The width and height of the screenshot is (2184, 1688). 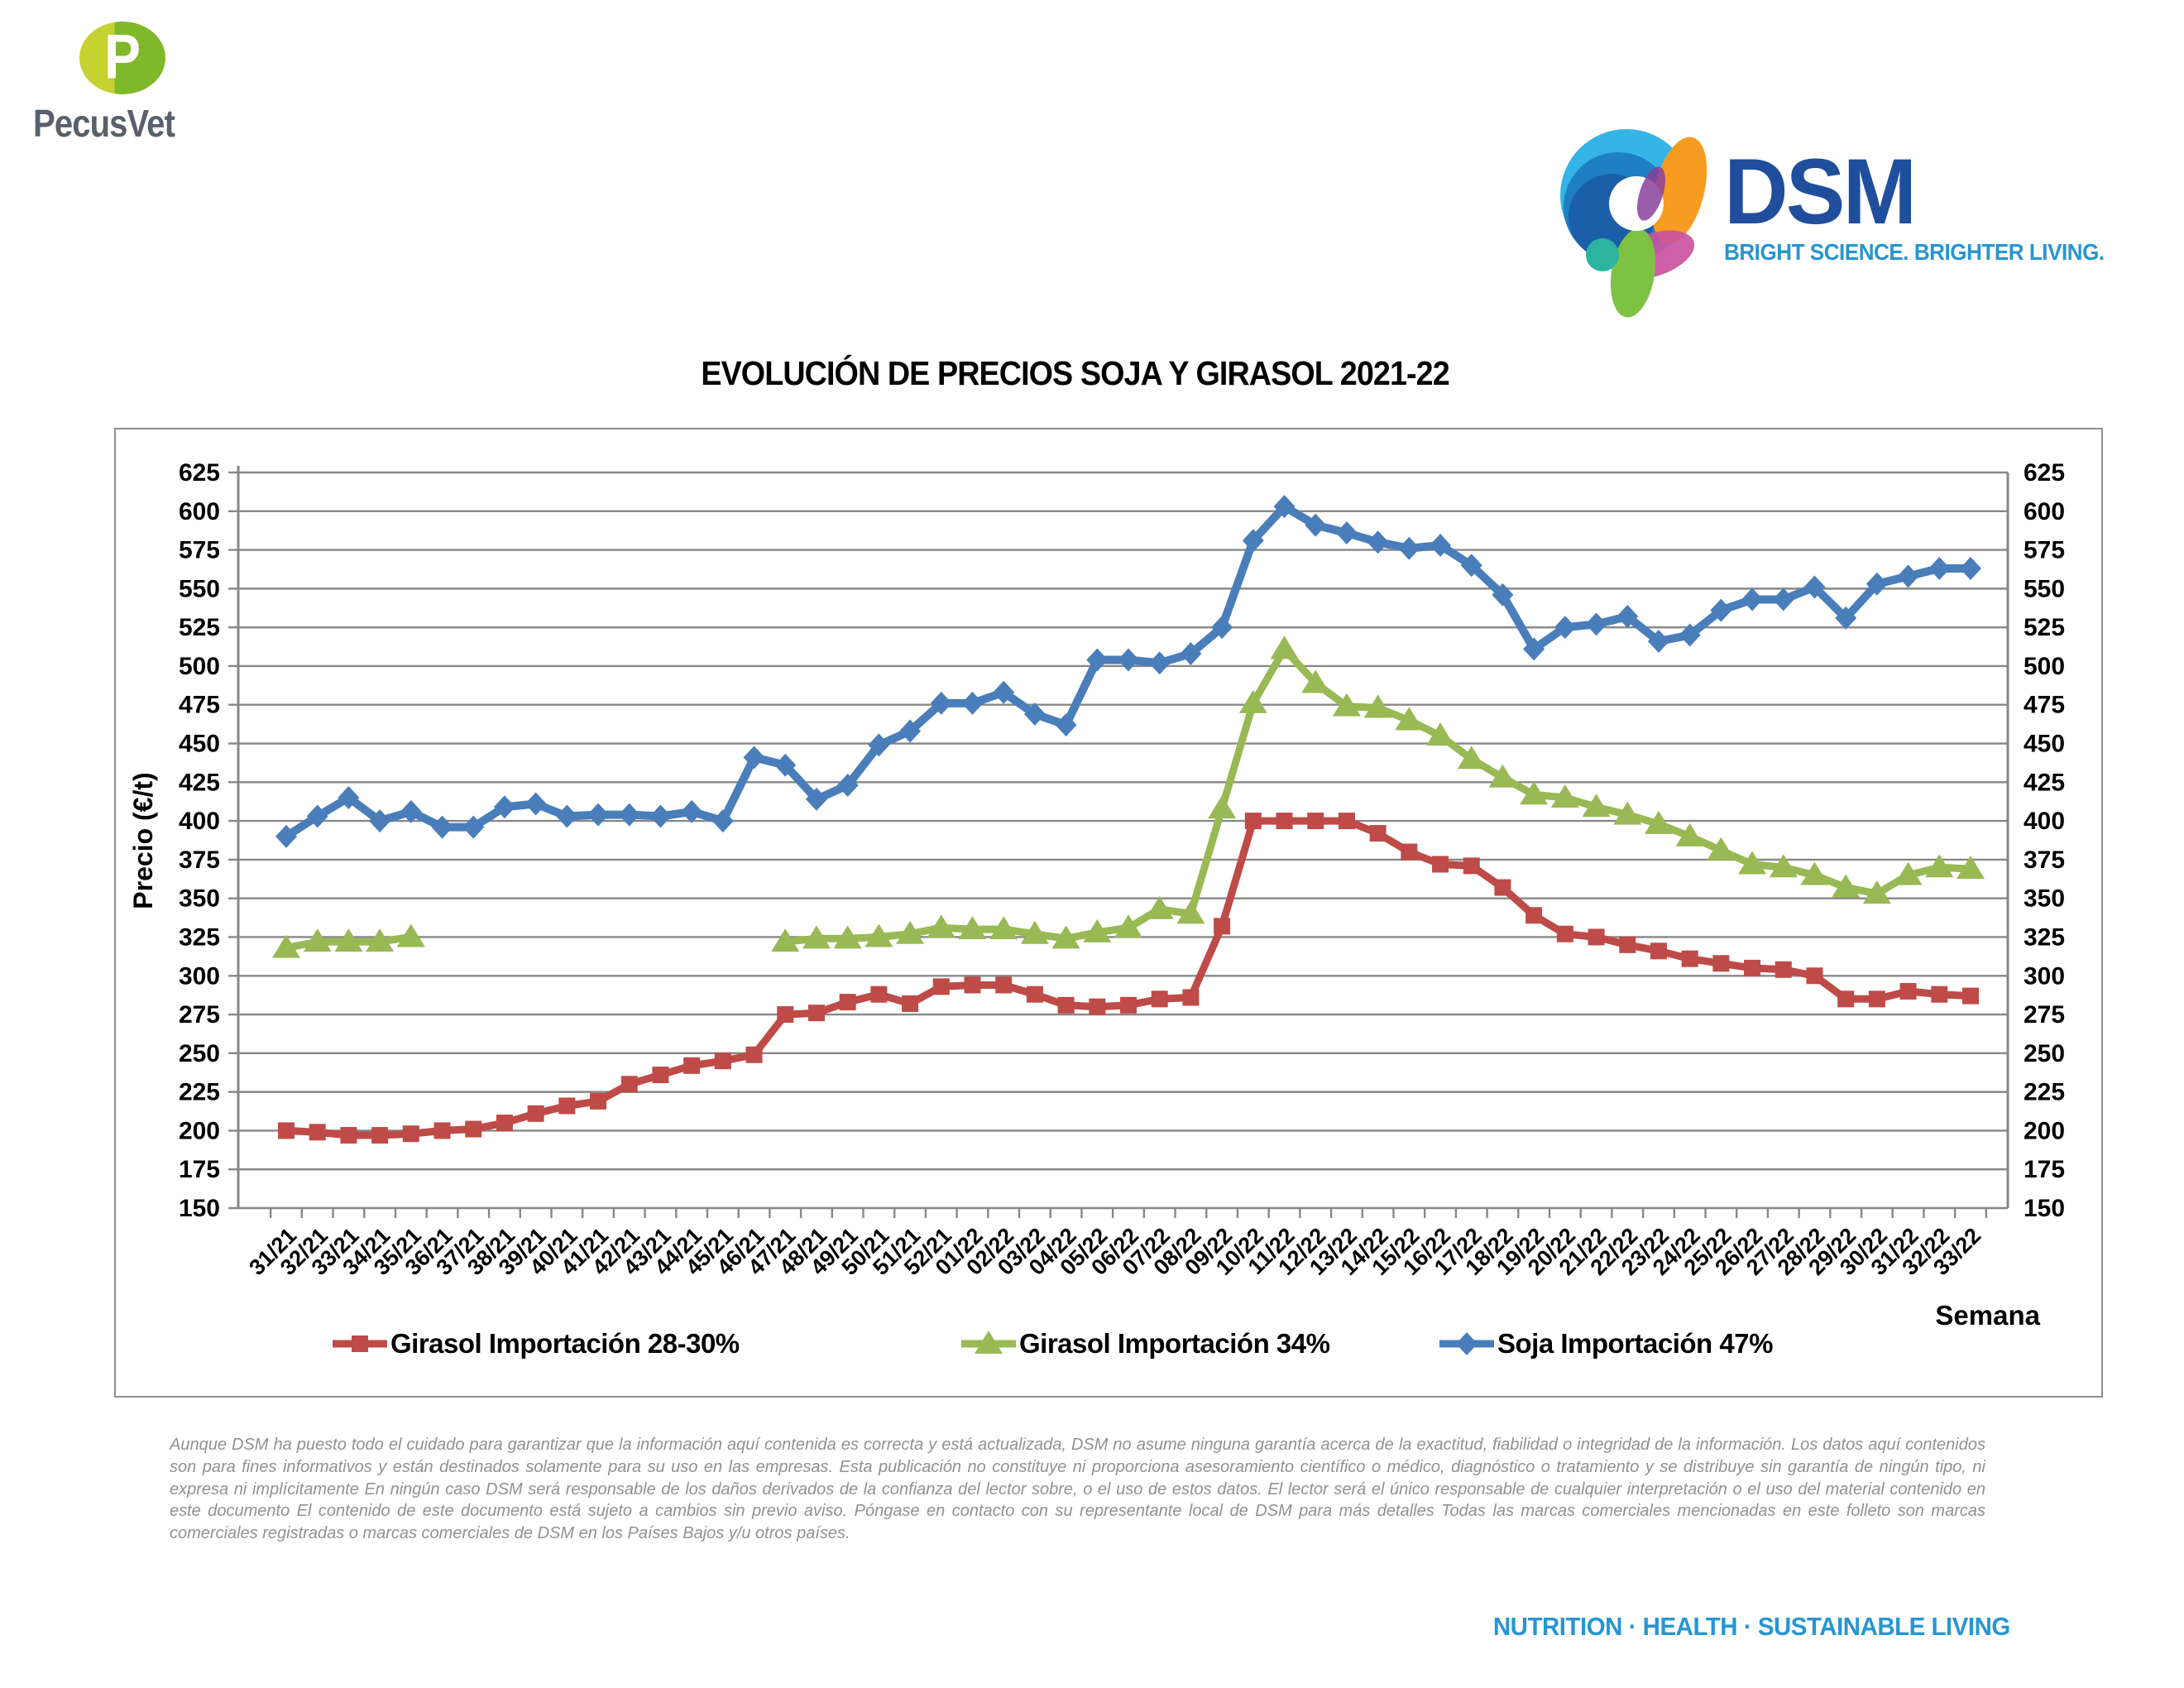 I want to click on y-axis-tick-label-right: 300, so click(x=2044, y=976).